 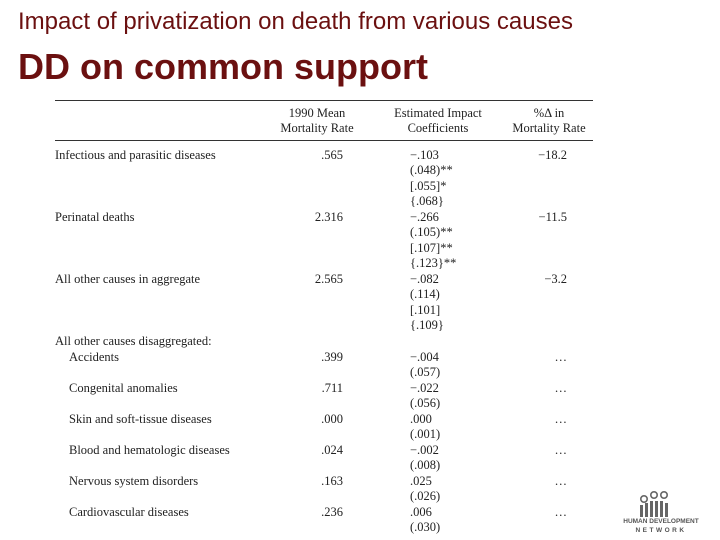 What do you see at coordinates (431, 170) in the screenshot?
I see `row-coef-line: (.048)**` at bounding box center [431, 170].